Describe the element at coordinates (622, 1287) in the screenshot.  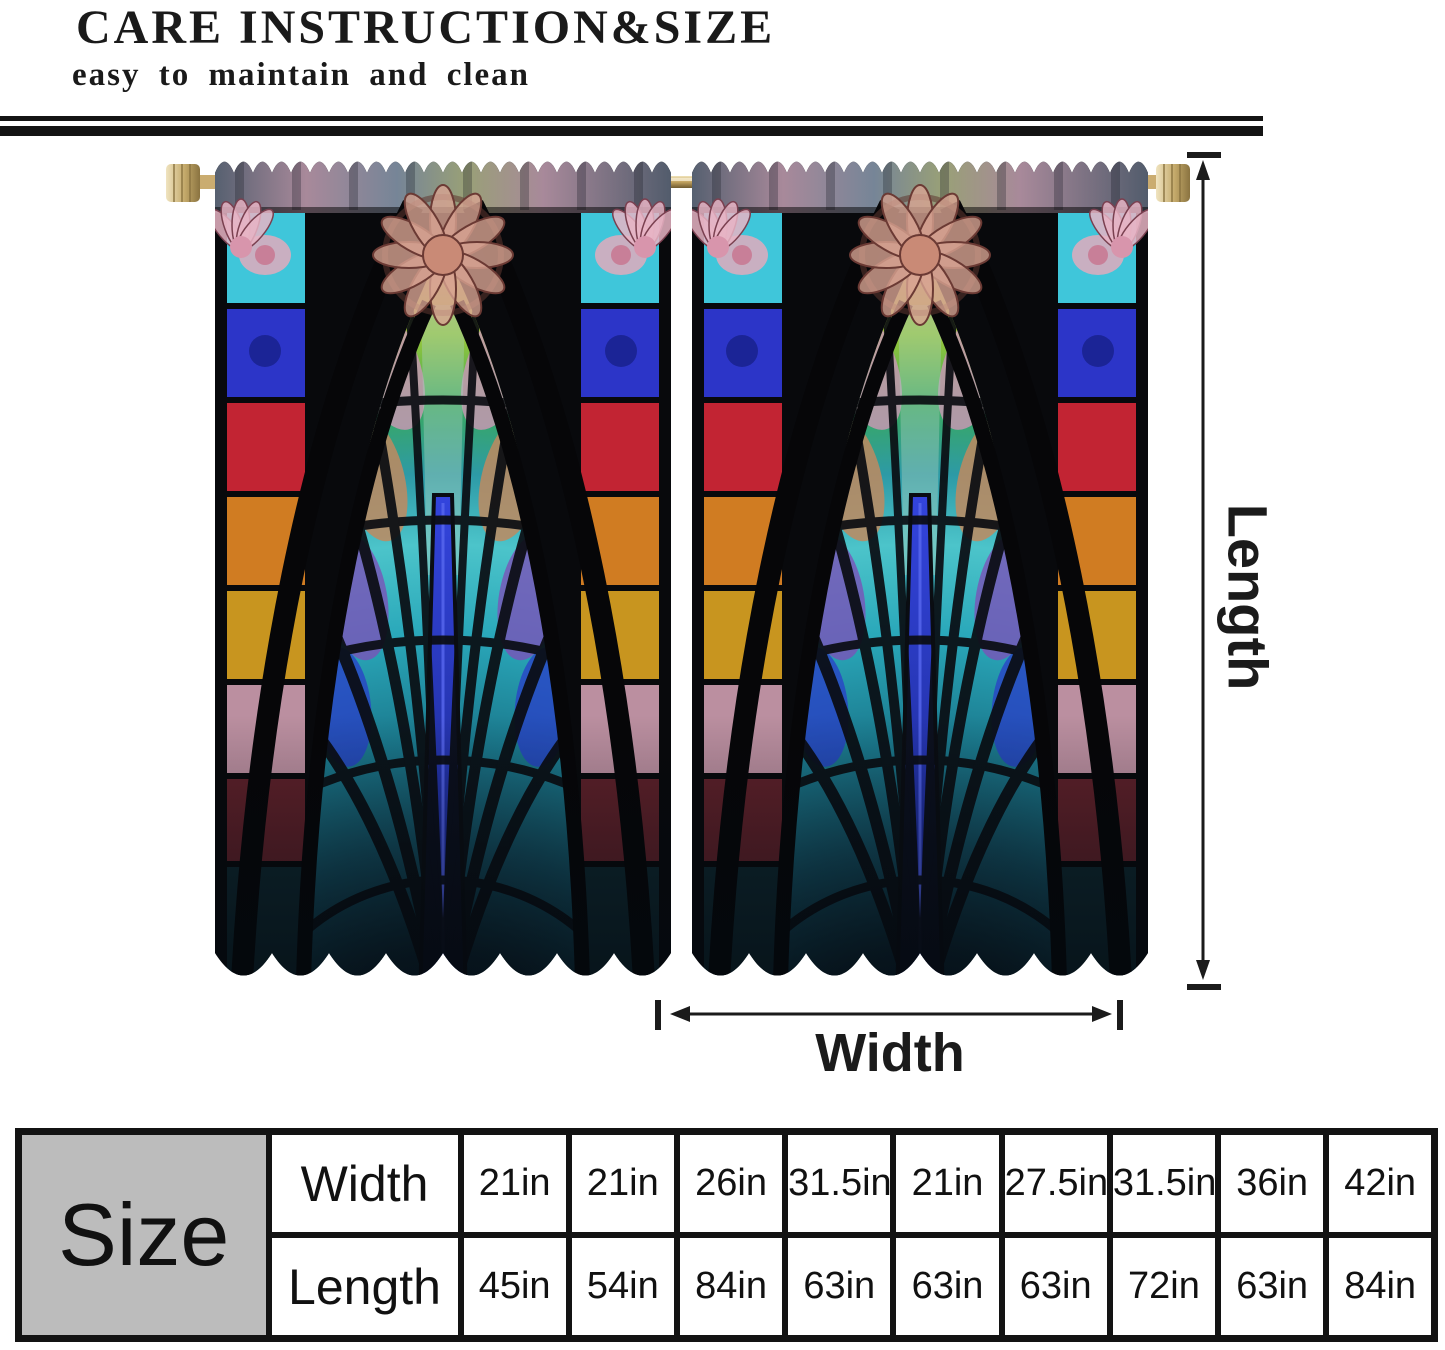
I see `length-value-cell: 54in` at that location.